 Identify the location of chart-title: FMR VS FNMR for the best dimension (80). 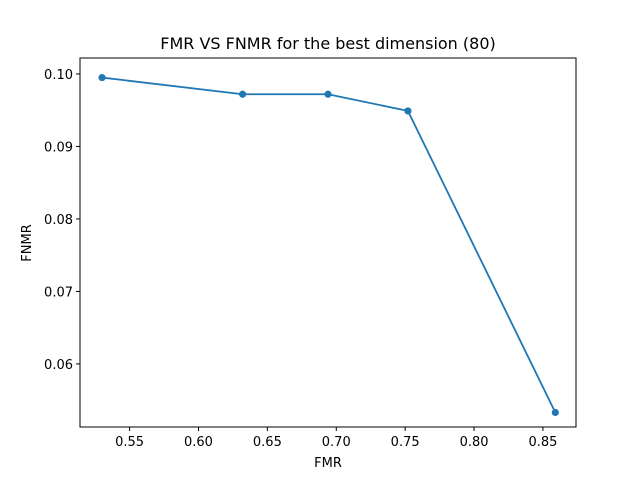
(328, 43).